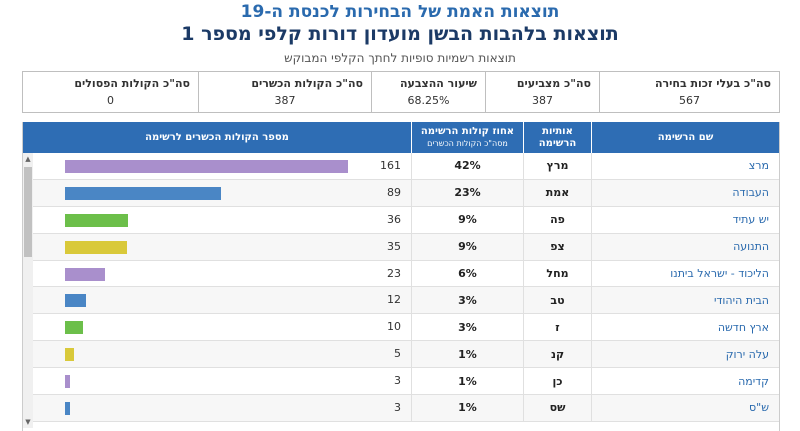 The image size is (800, 431). Describe the element at coordinates (685, 137) in the screenshot. I see `header-name: שם הרשימה` at that location.